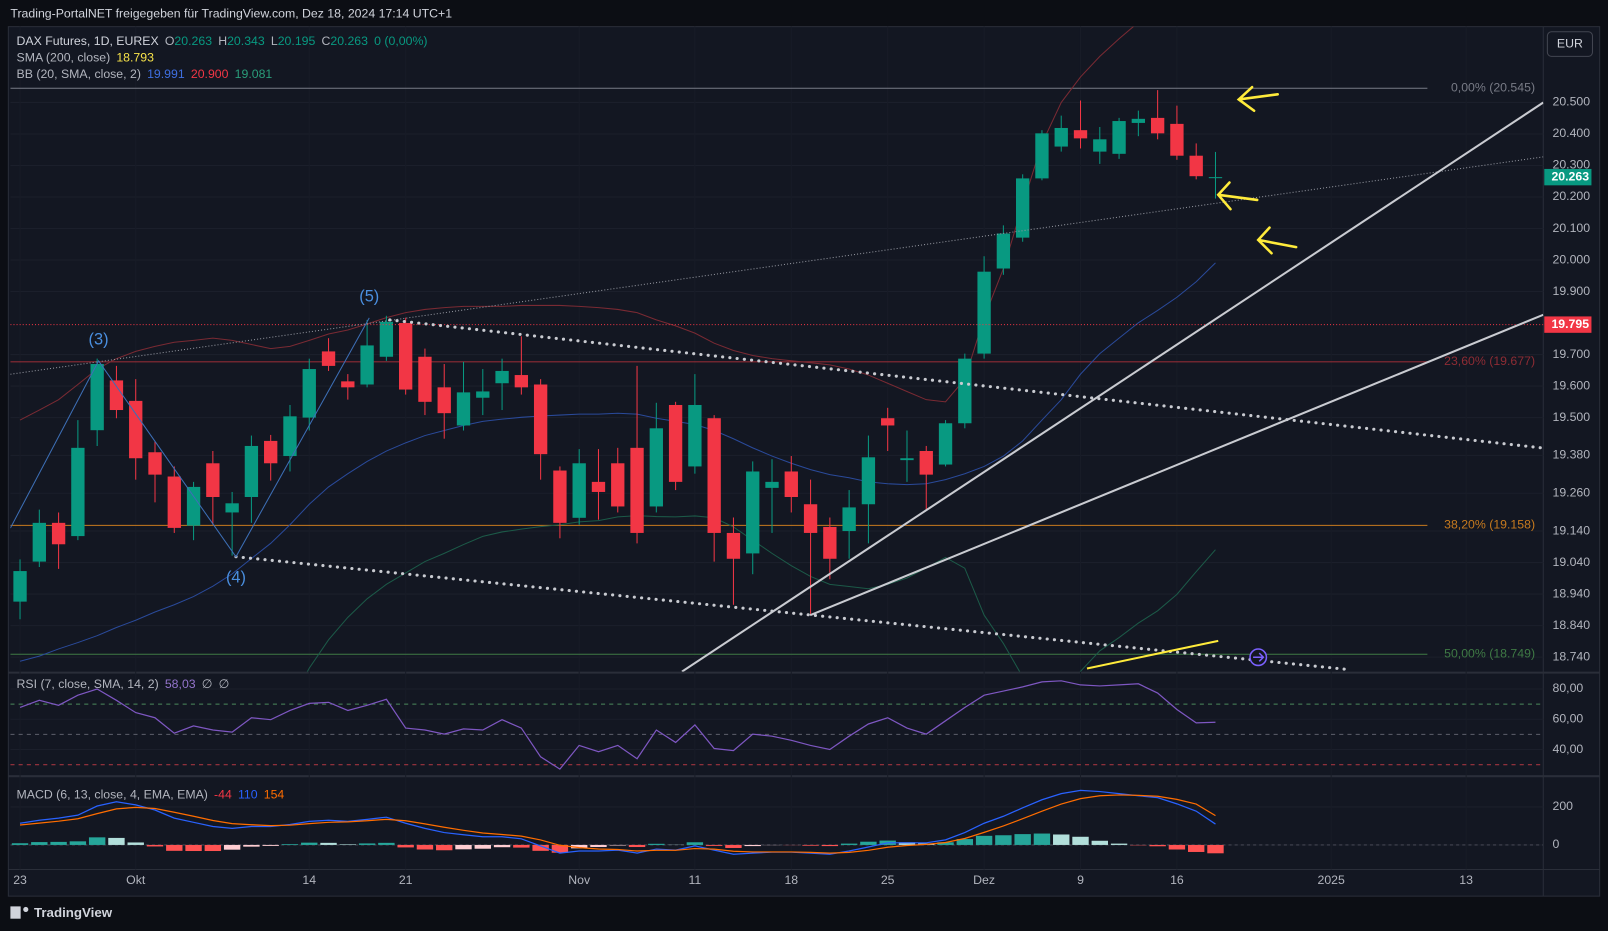  Describe the element at coordinates (246, 41) in the screenshot. I see `ohlc-value: 20.343` at that location.